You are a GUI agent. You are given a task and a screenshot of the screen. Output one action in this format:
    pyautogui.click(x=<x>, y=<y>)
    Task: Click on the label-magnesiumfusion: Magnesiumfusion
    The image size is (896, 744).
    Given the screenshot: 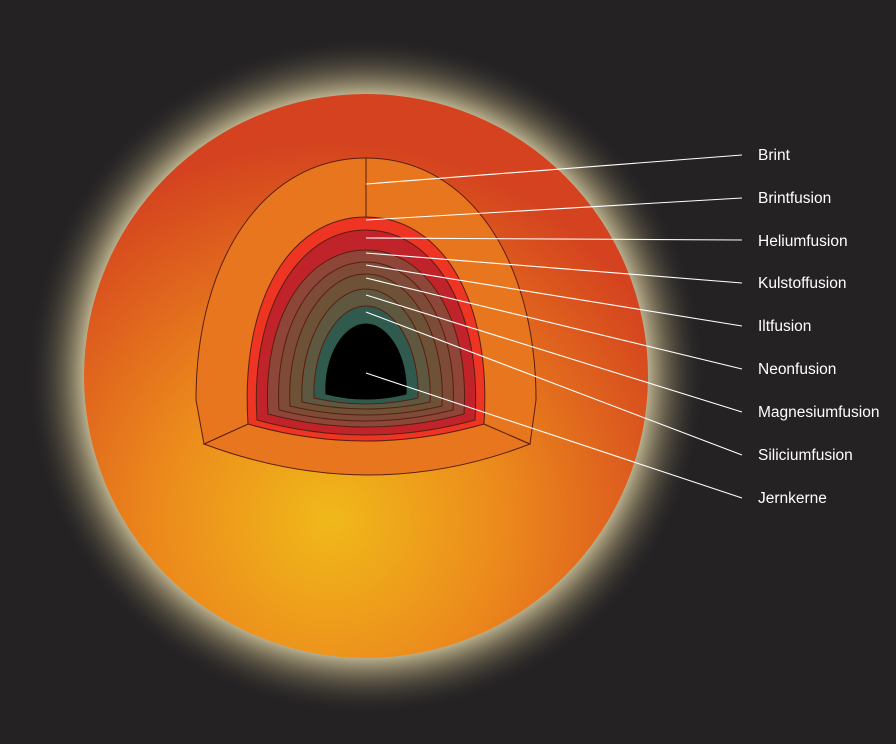 What is the action you would take?
    pyautogui.click(x=818, y=412)
    